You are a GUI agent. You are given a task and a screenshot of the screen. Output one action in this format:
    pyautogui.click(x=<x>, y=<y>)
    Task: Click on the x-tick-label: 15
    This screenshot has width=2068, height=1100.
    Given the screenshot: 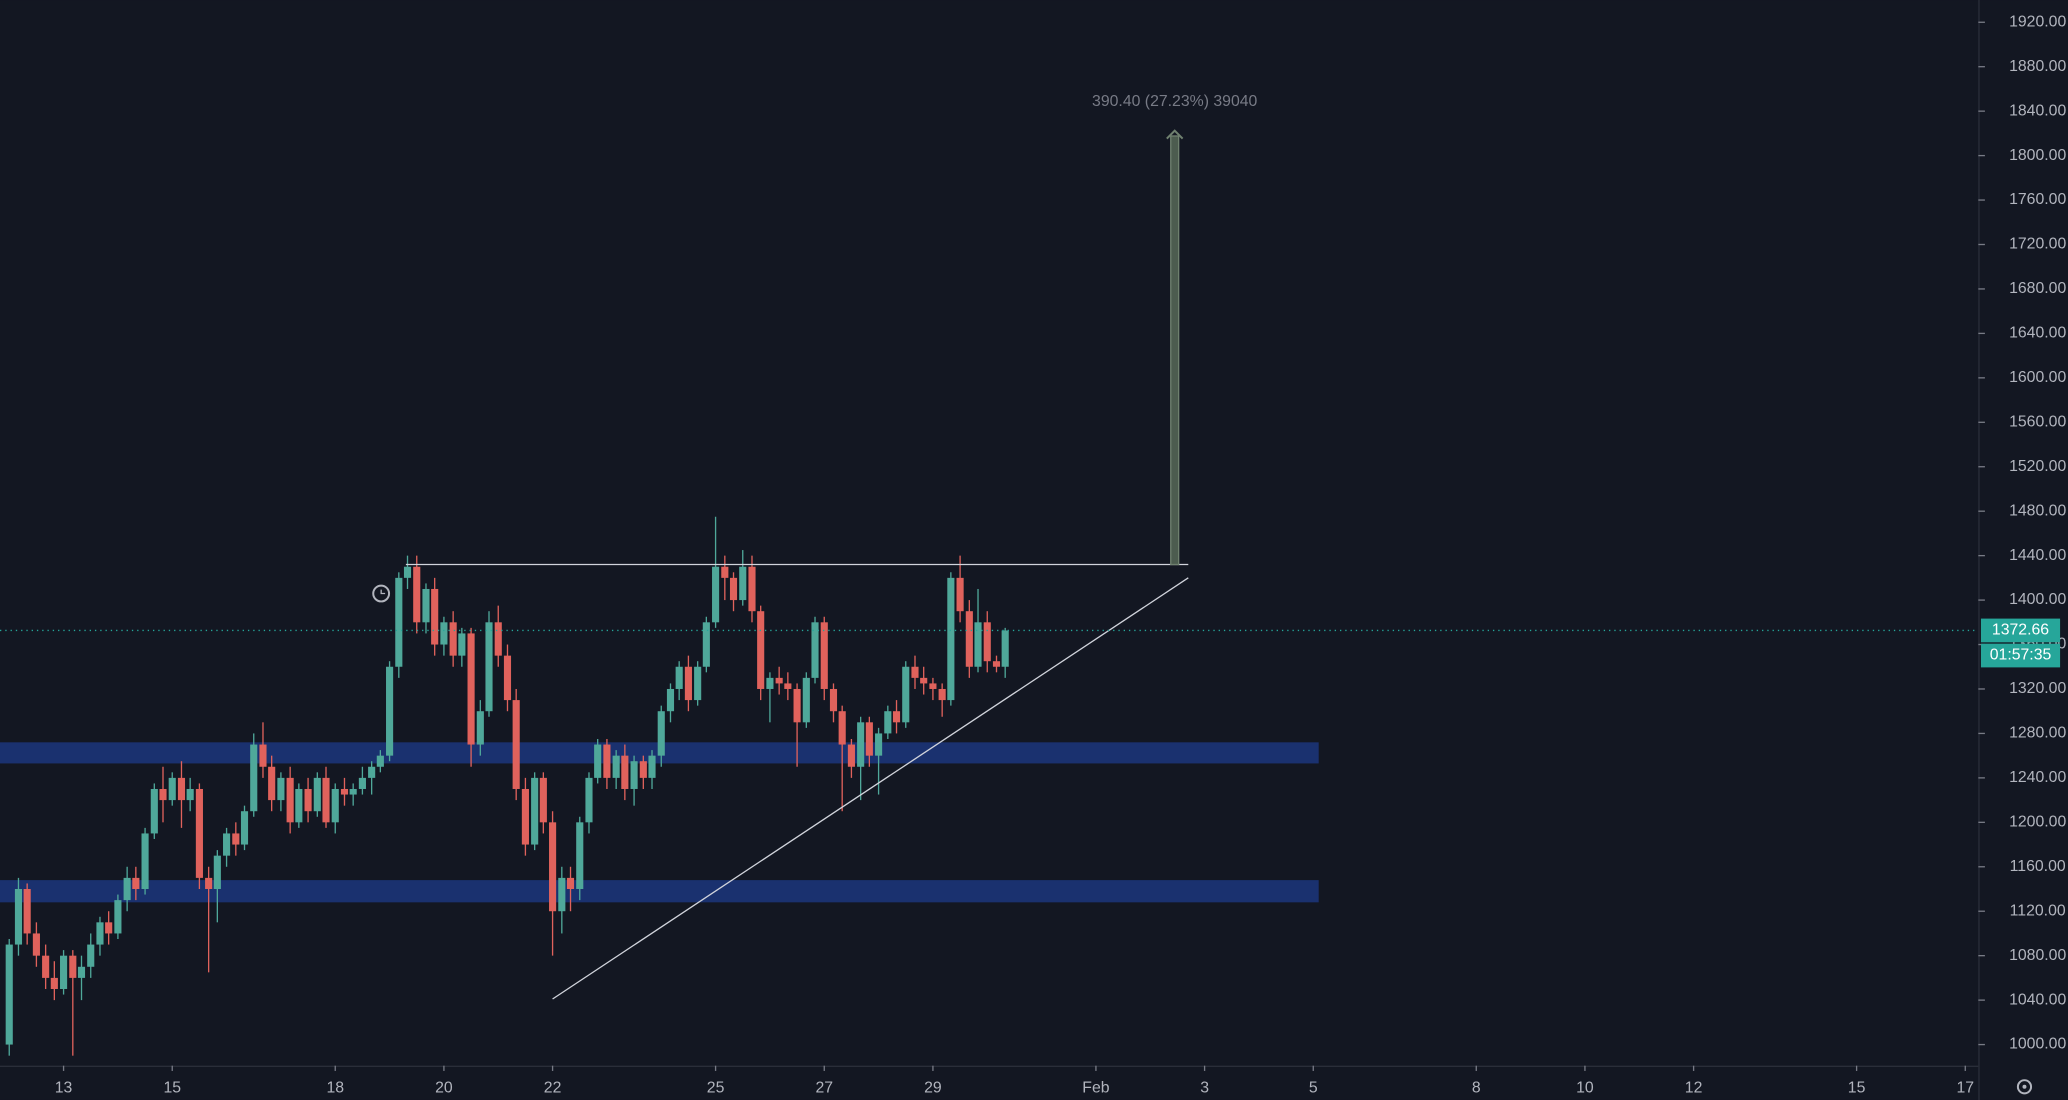 What is the action you would take?
    pyautogui.click(x=172, y=1087)
    